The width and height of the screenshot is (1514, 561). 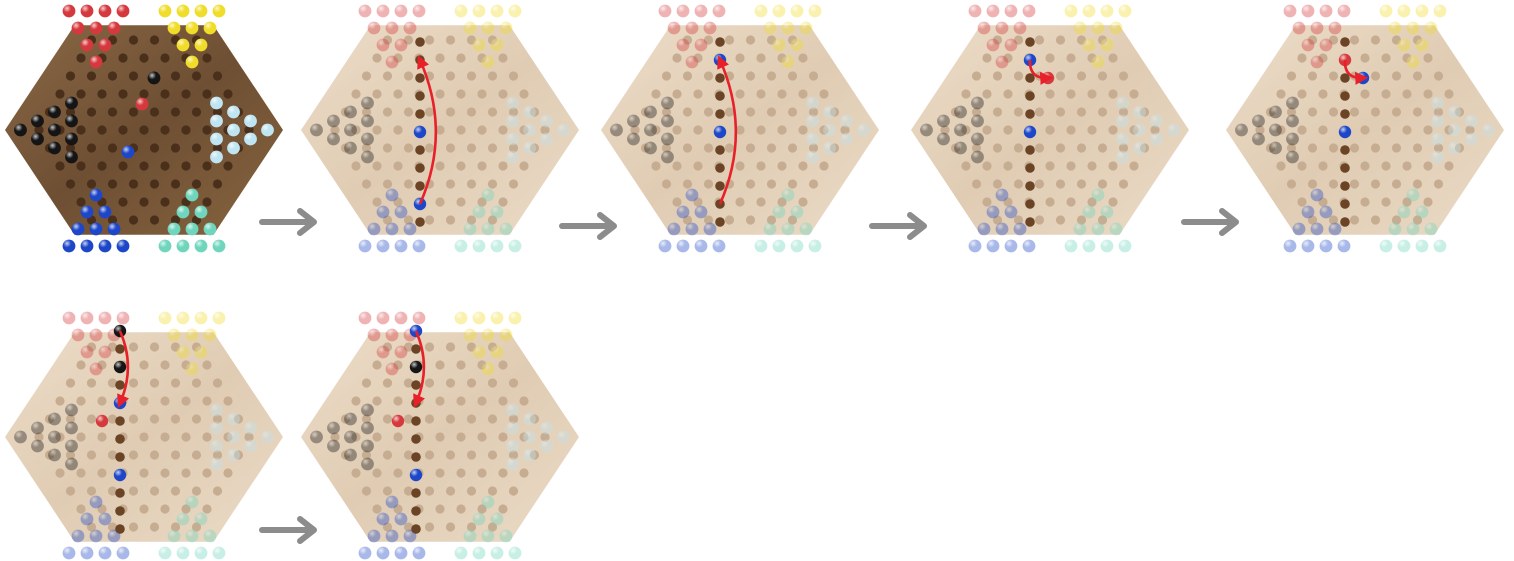 I want to click on board-holes, so click(x=144, y=437).